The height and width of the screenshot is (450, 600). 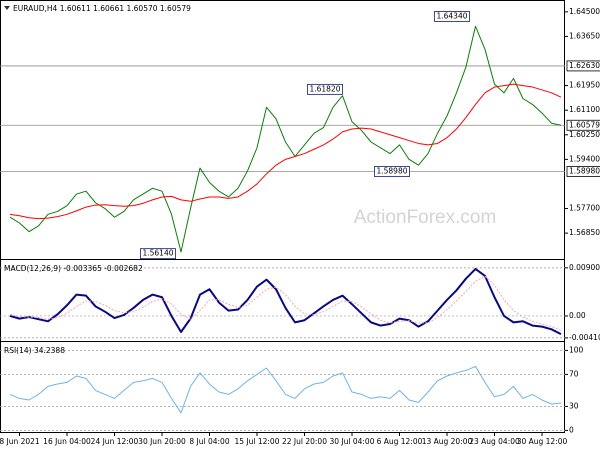 What do you see at coordinates (571, 429) in the screenshot?
I see `y-tick-label: 0` at bounding box center [571, 429].